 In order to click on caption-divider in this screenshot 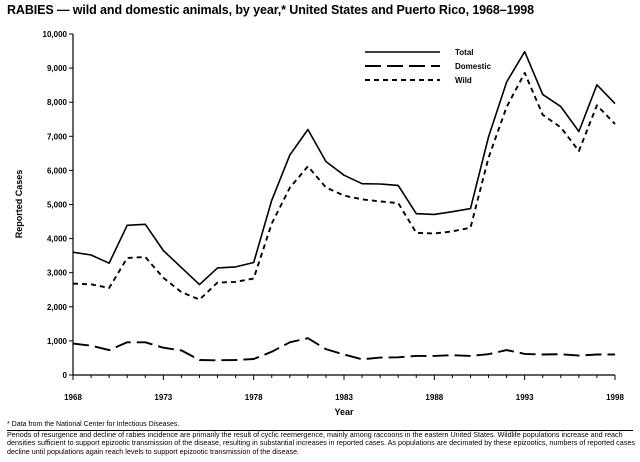, I will do `click(320, 430)`.